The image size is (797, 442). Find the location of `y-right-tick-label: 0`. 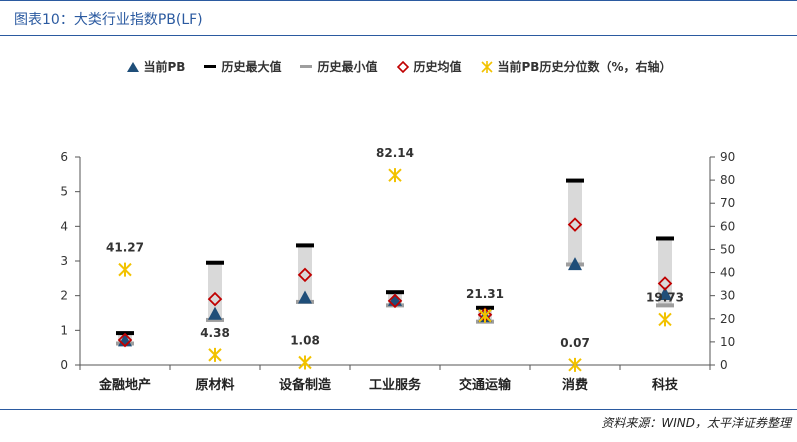

y-right-tick-label: 0 is located at coordinates (724, 365).